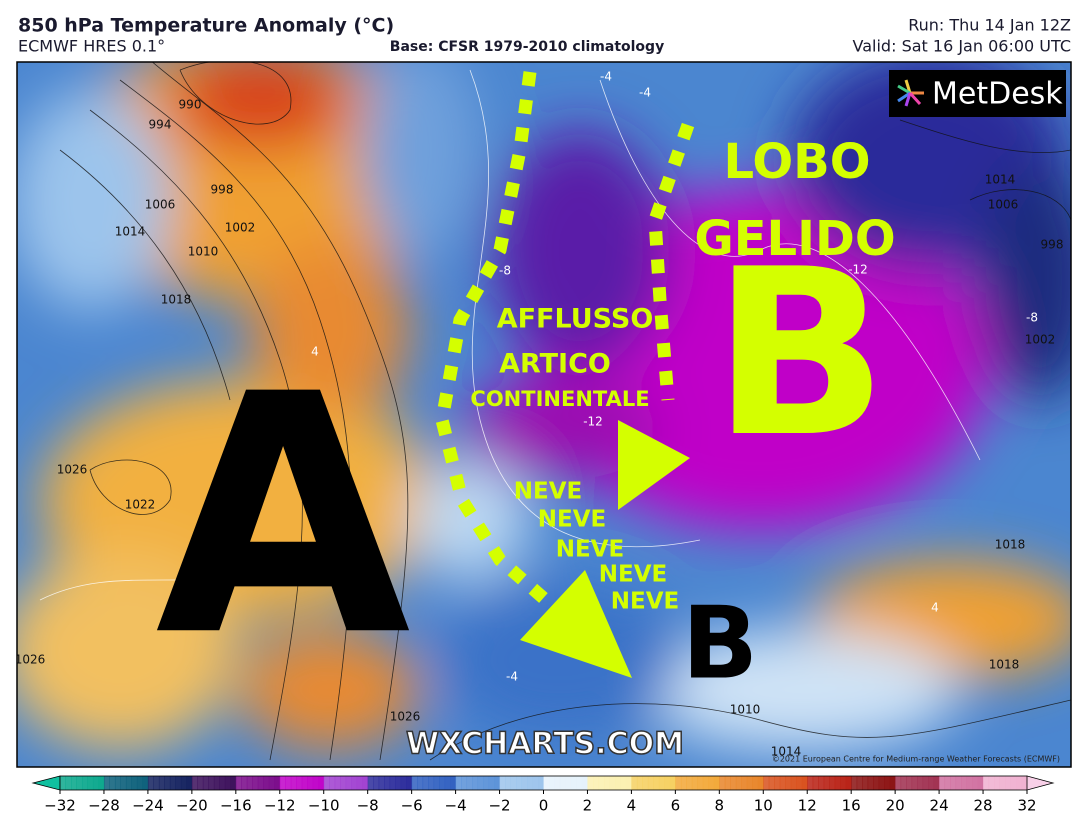 The image size is (1088, 833). I want to click on contour-label: 1014, so click(786, 752).